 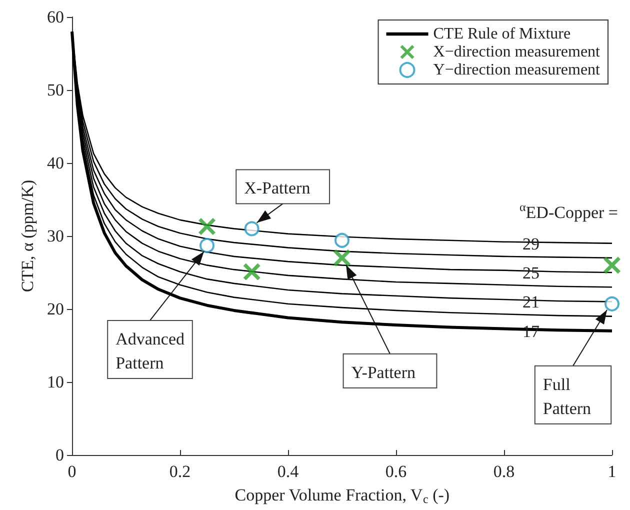 I want to click on x-tick-label: 0.4, so click(x=288, y=471).